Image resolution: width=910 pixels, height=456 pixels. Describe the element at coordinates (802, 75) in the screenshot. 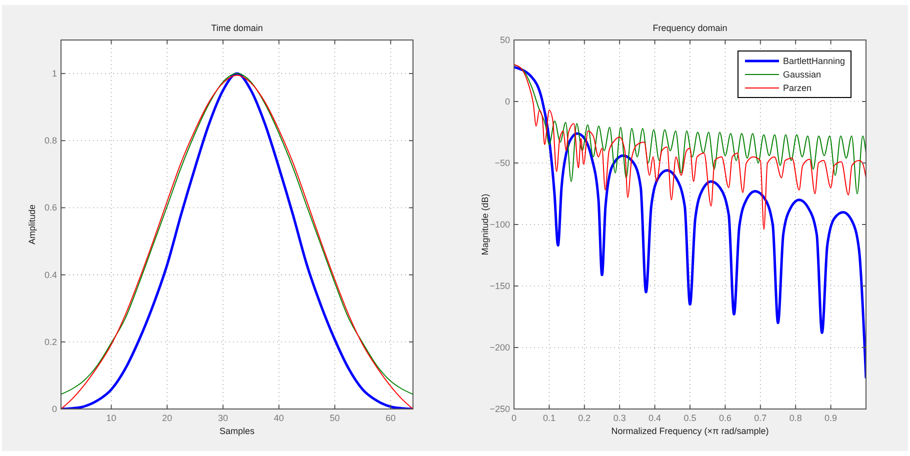

I see `legend-label: Gaussian` at that location.